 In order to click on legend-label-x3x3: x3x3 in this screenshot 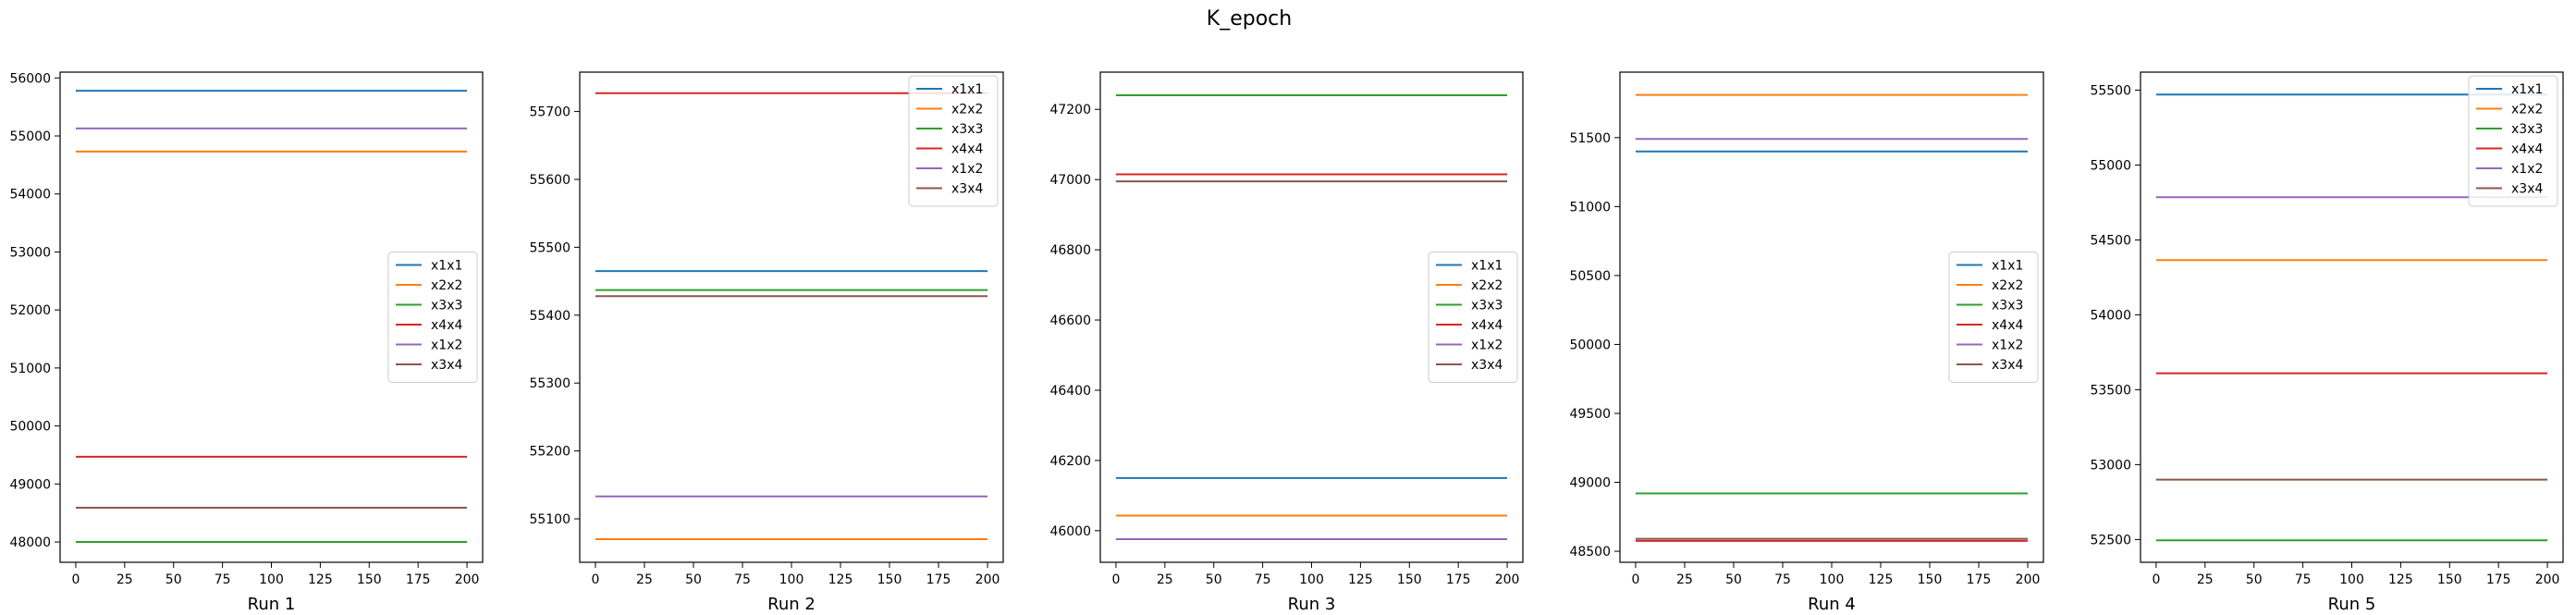, I will do `click(967, 129)`.